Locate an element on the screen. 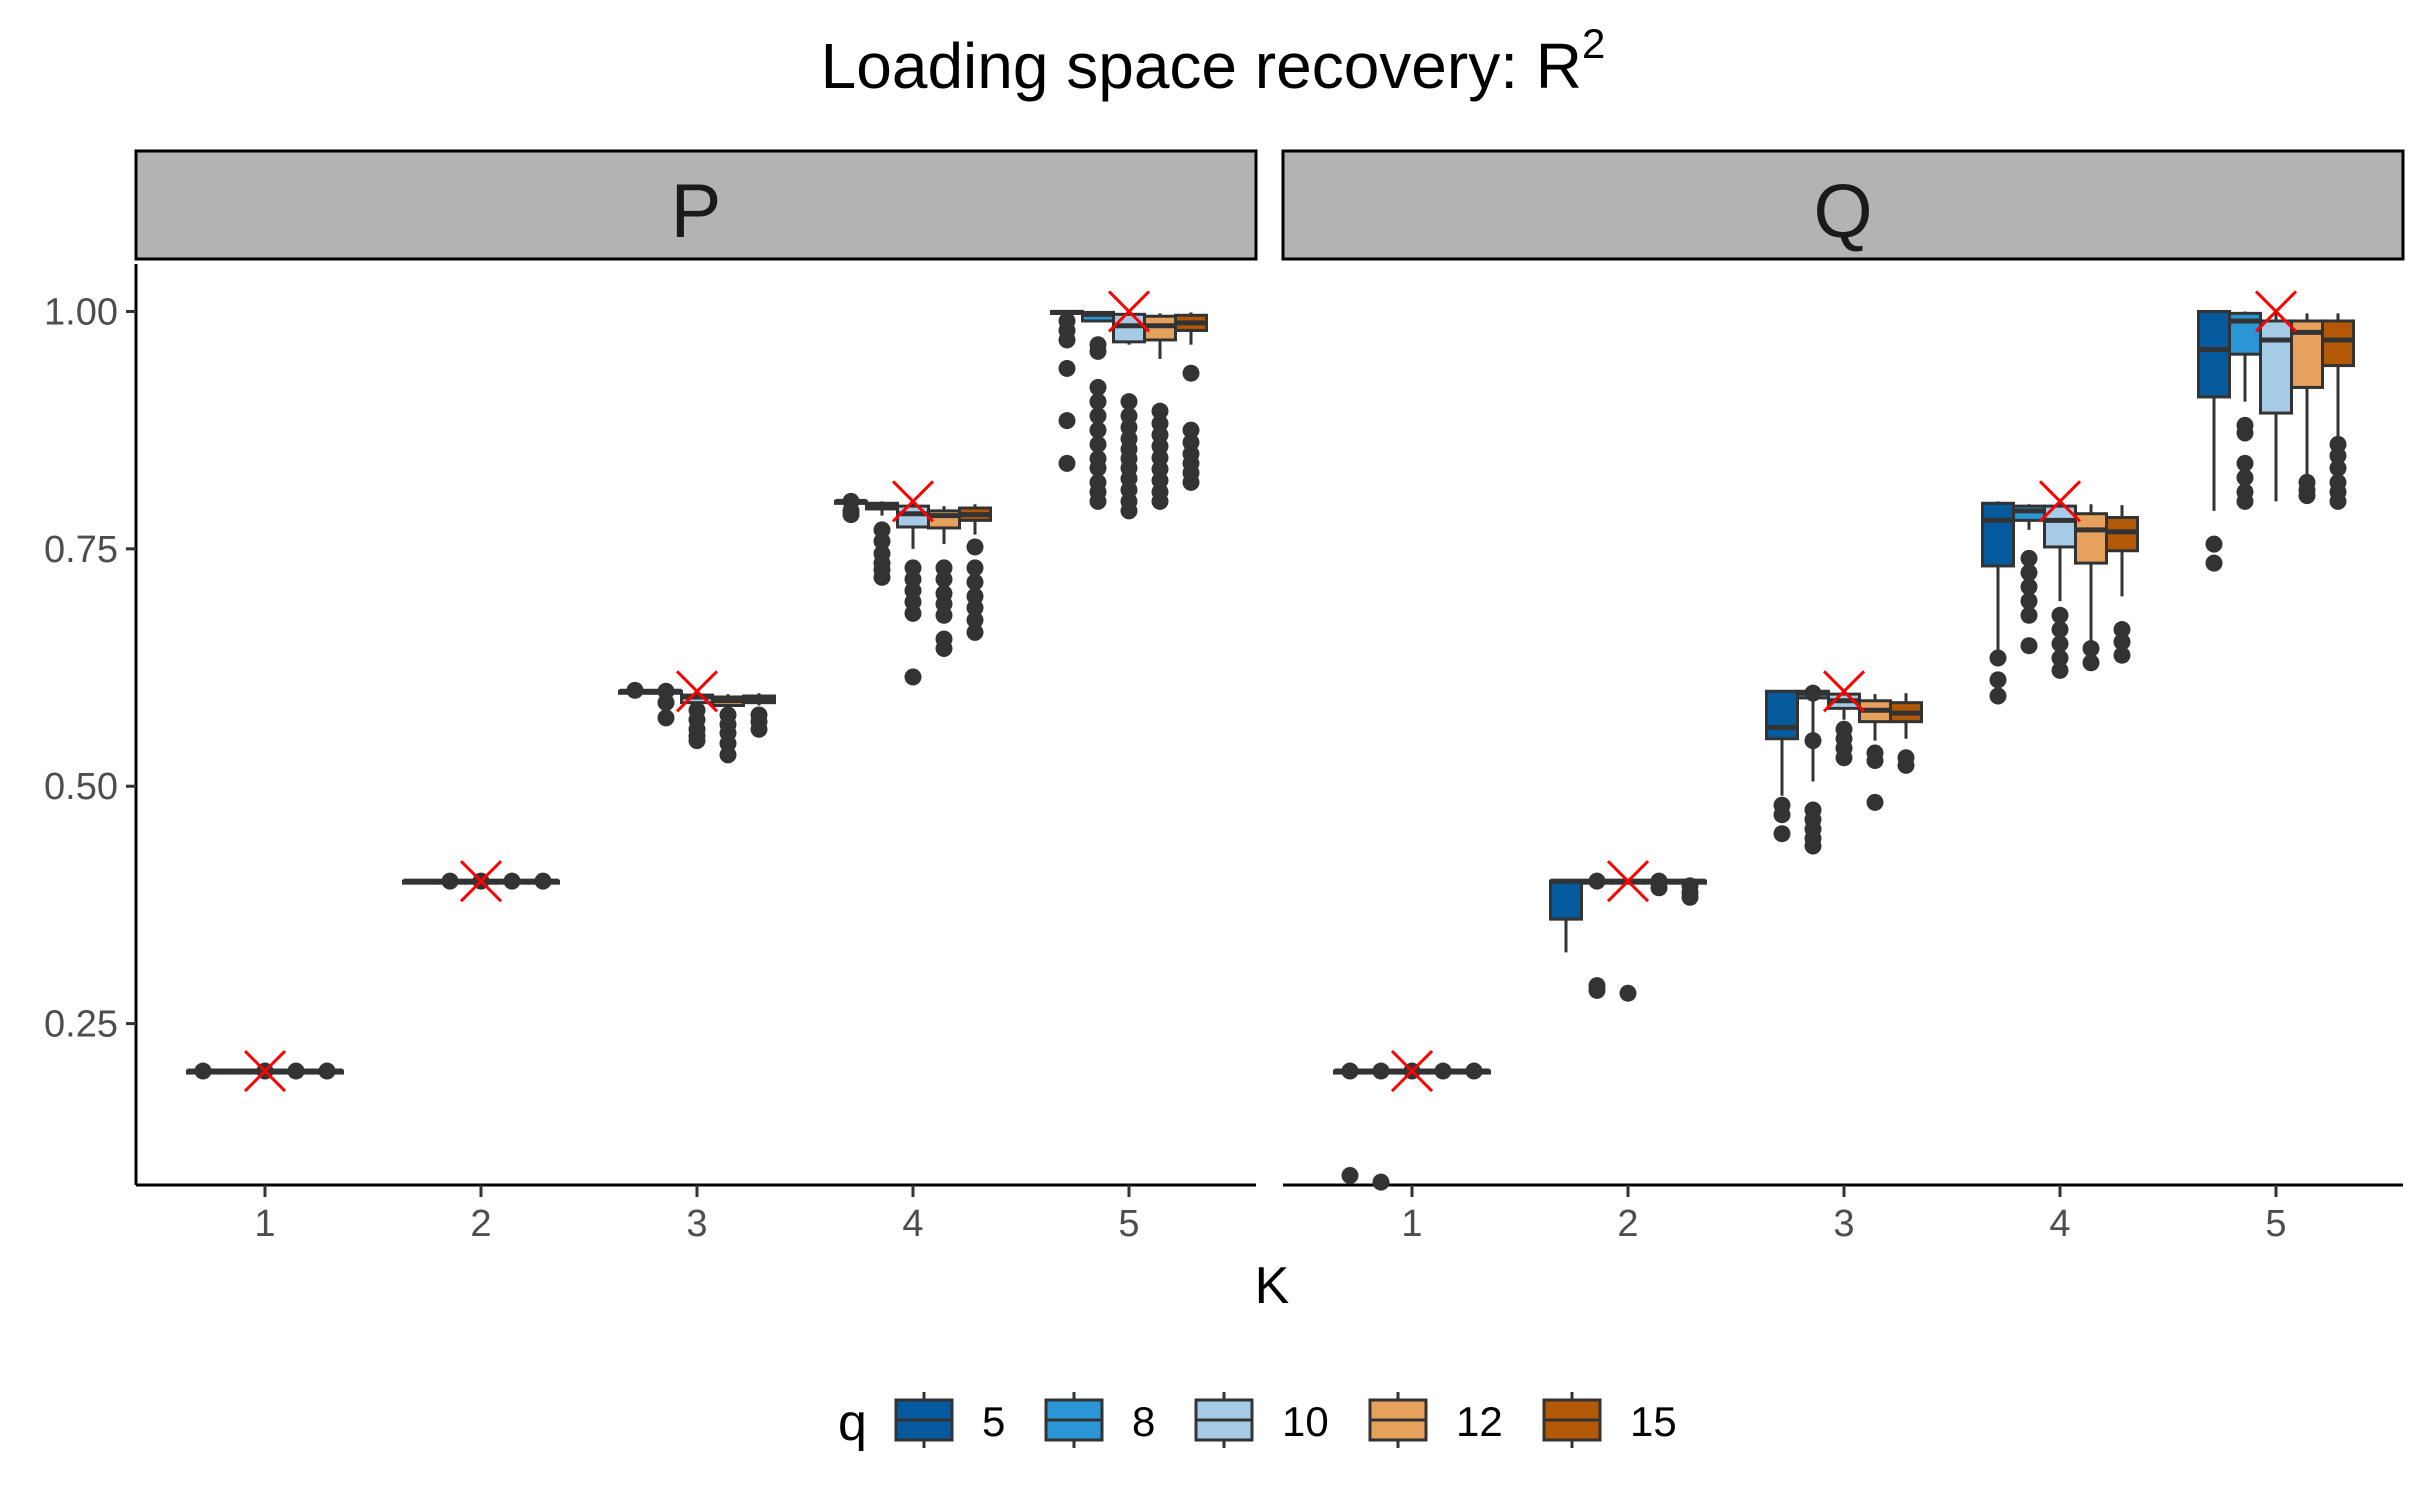  x-tick-label: 3 is located at coordinates (696, 1224).